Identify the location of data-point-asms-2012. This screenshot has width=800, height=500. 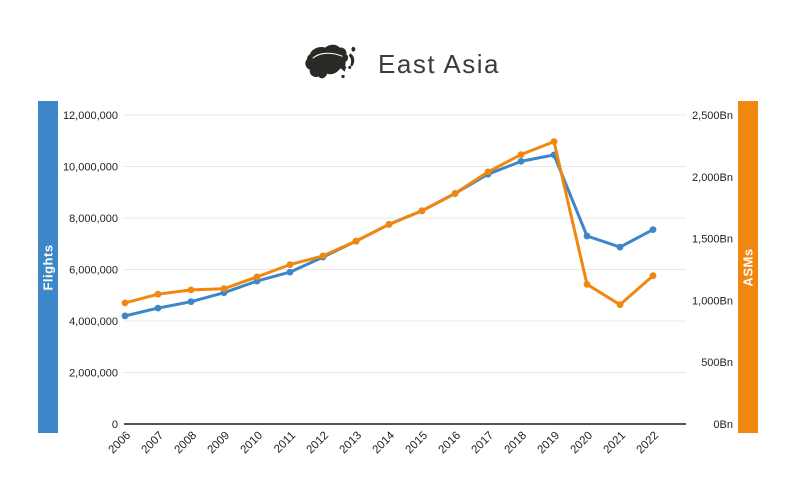
(323, 256).